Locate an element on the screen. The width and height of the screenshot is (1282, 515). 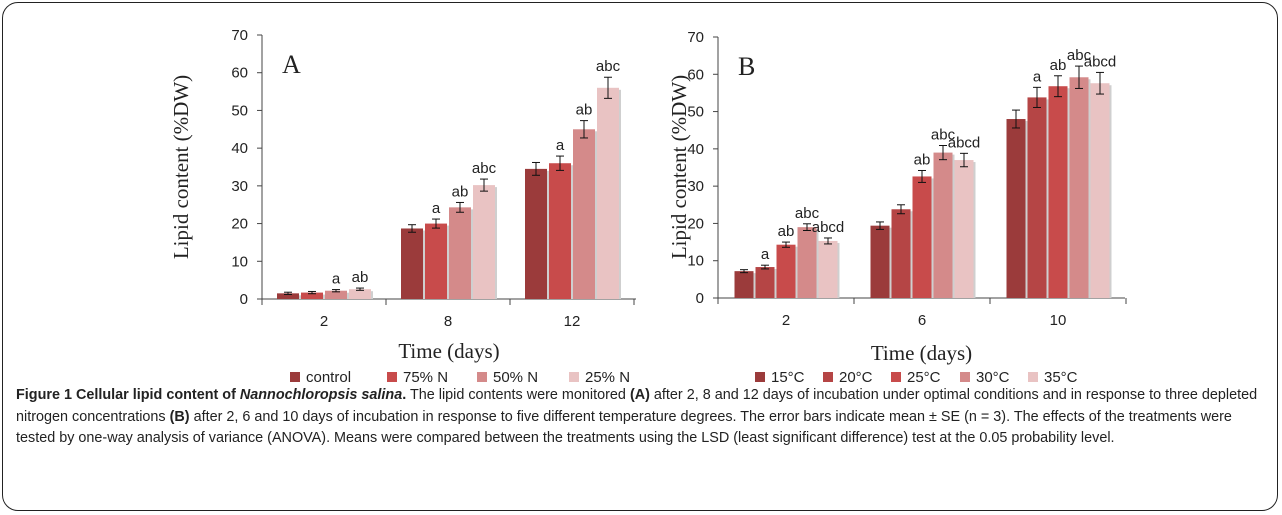
panel-label: A is located at coordinates (291, 64).